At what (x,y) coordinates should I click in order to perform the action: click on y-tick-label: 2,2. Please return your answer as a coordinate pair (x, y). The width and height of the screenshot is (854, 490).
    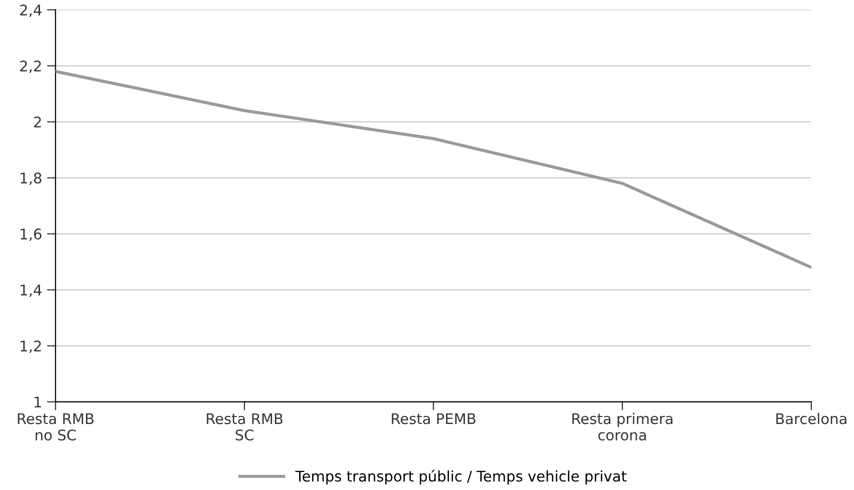
    Looking at the image, I should click on (30, 67).